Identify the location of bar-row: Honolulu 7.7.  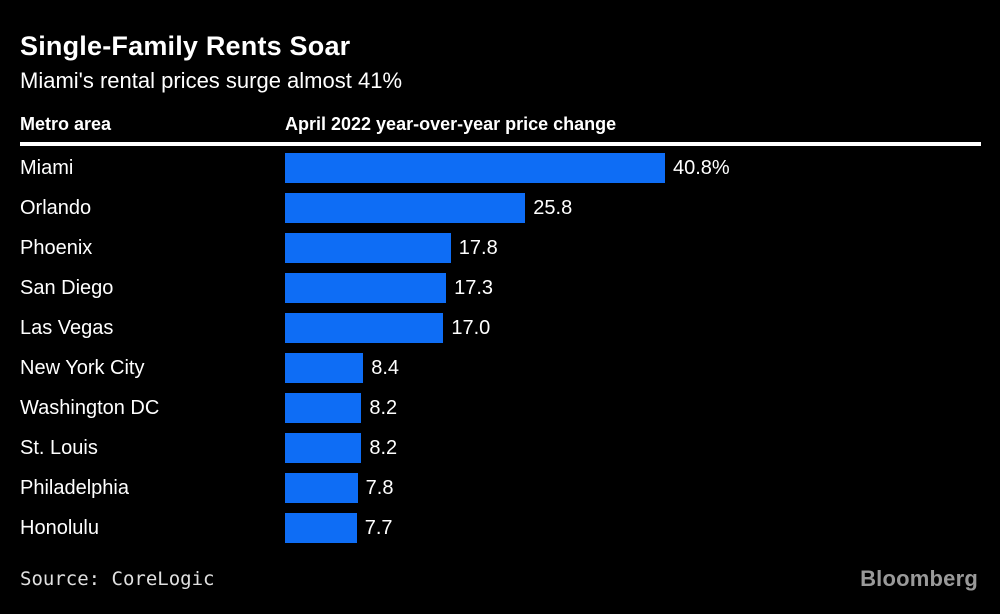
(500, 528).